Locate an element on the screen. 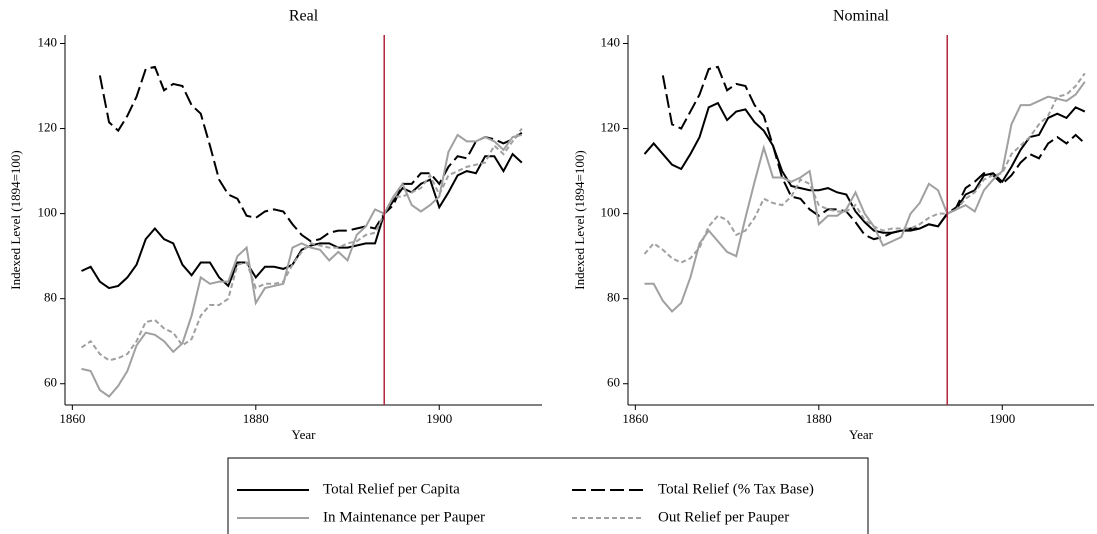  legend-box is located at coordinates (548, 495).